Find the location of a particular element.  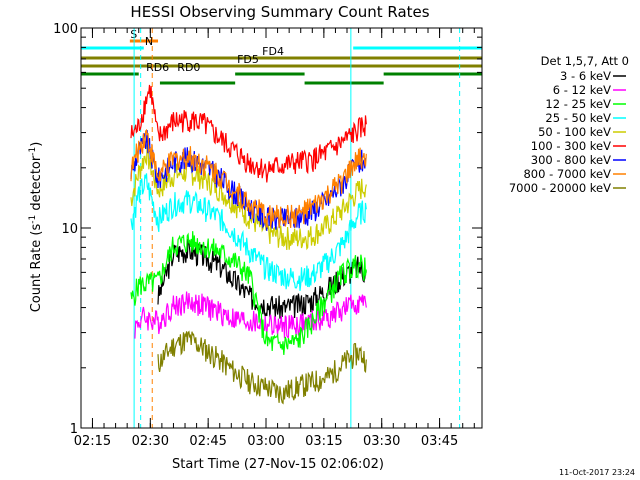

legend-entry-label: 6 - 12 keV is located at coordinates (582, 90).